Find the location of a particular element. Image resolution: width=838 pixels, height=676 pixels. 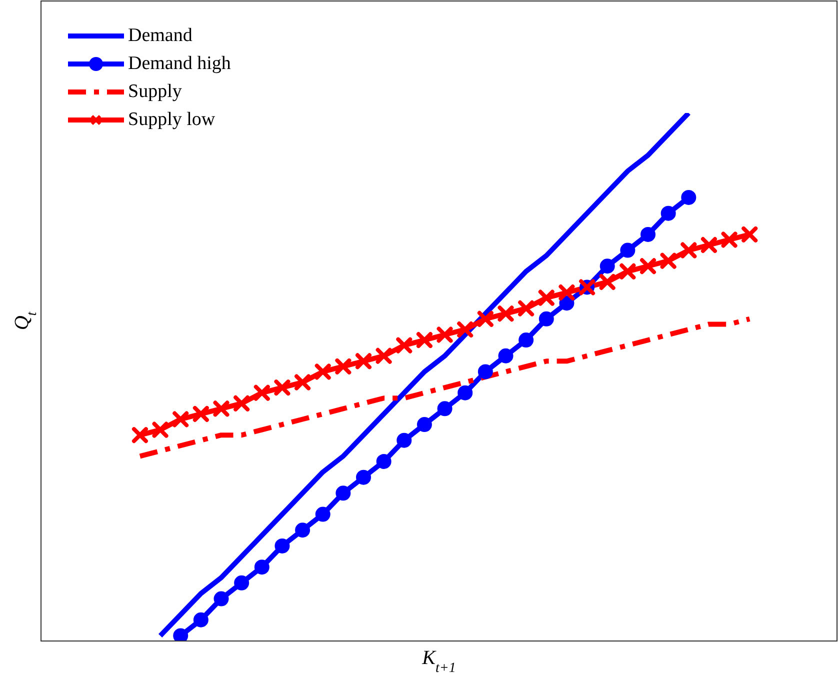

legend-label: Supply is located at coordinates (155, 92).